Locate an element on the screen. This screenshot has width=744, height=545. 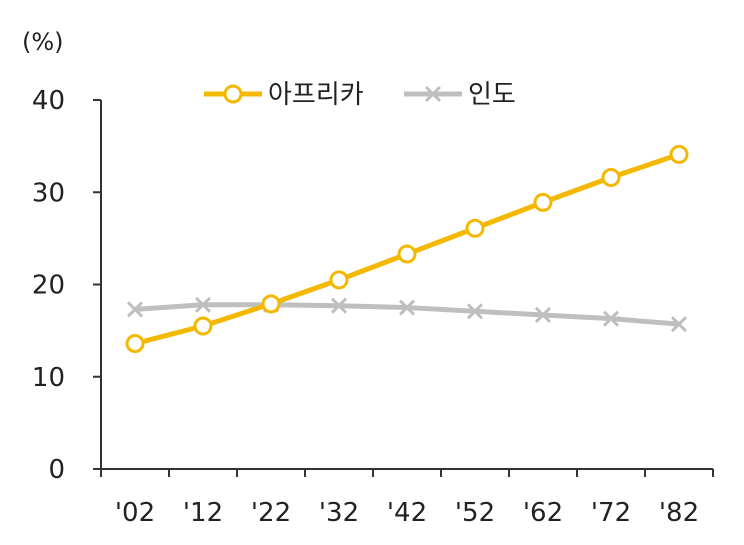
y-tick-label: 40 is located at coordinates (48, 101).